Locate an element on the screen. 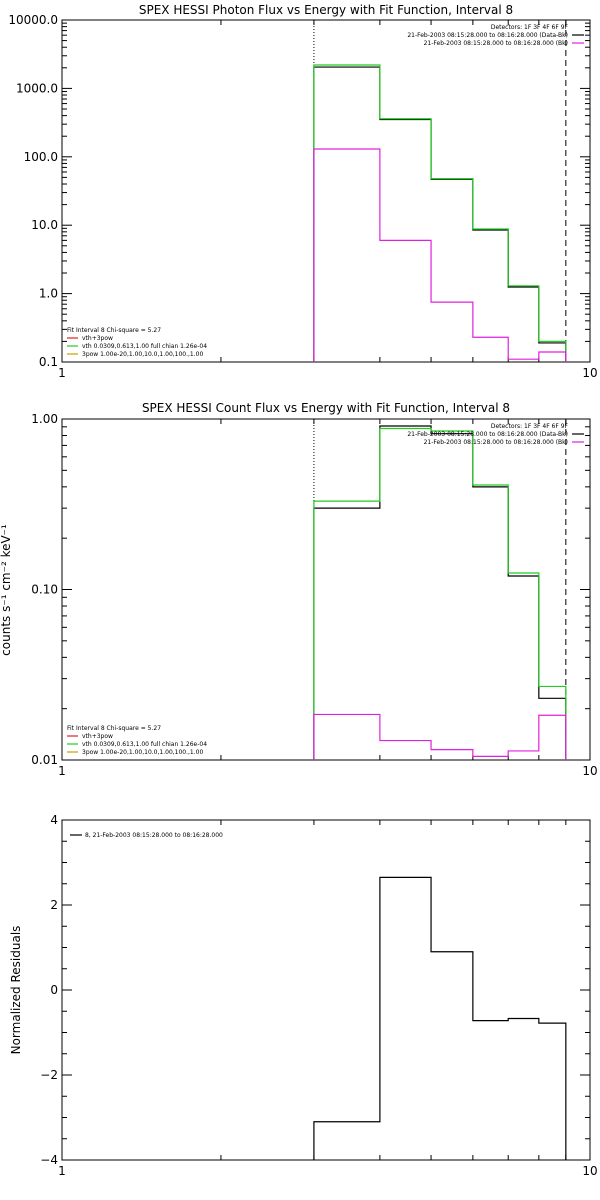 The width and height of the screenshot is (600, 1200). y-tick-label: 100.0 is located at coordinates (41, 157).